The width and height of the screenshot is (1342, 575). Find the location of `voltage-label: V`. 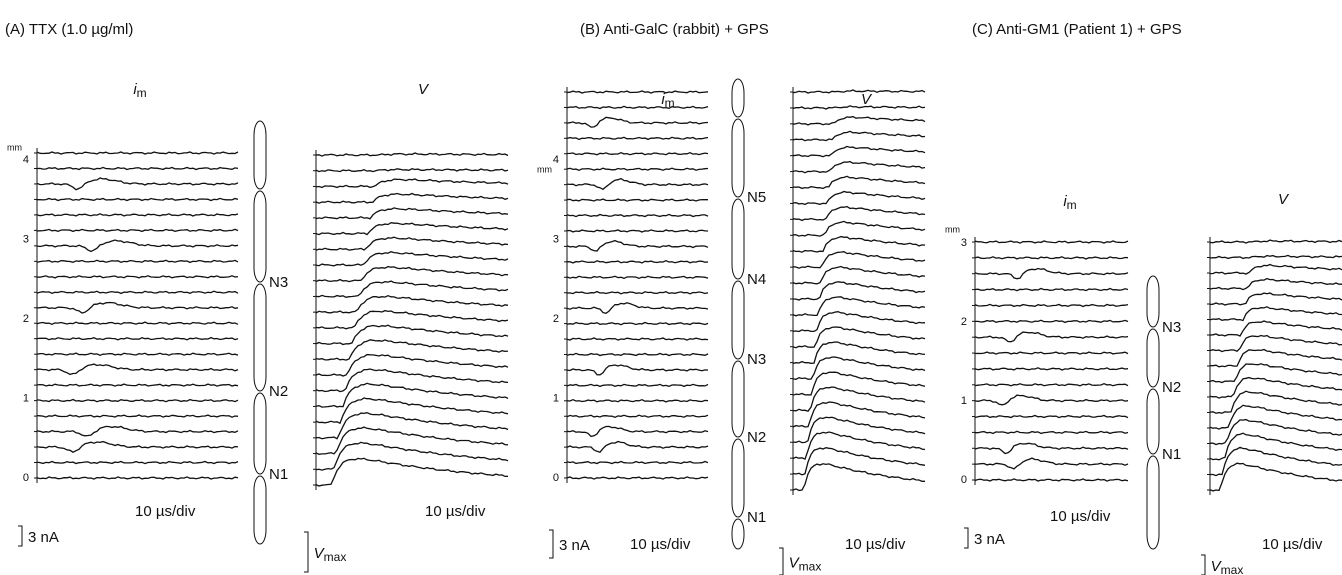

voltage-label: V is located at coordinates (424, 89).